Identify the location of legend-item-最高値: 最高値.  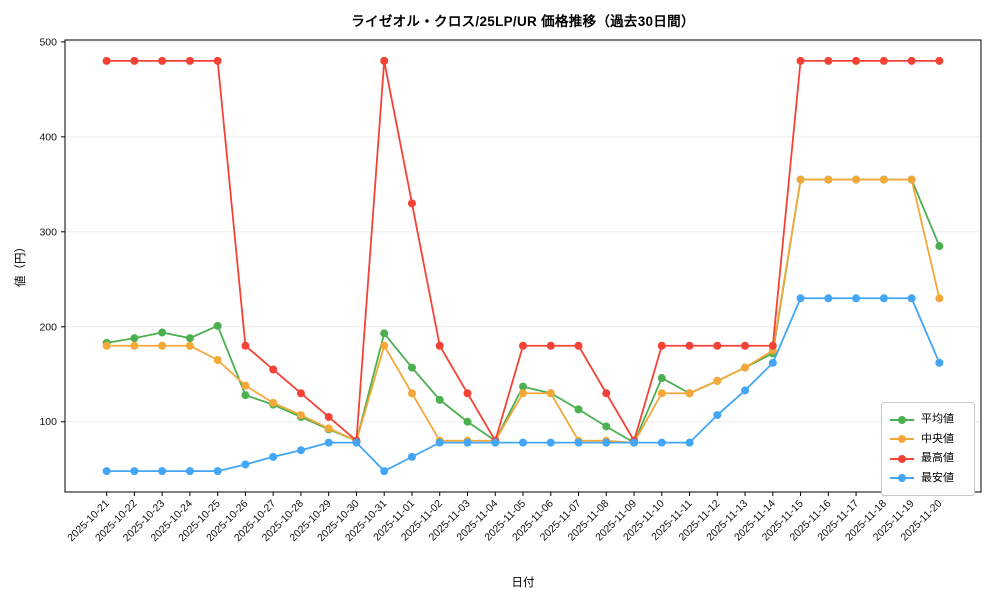
(928, 459).